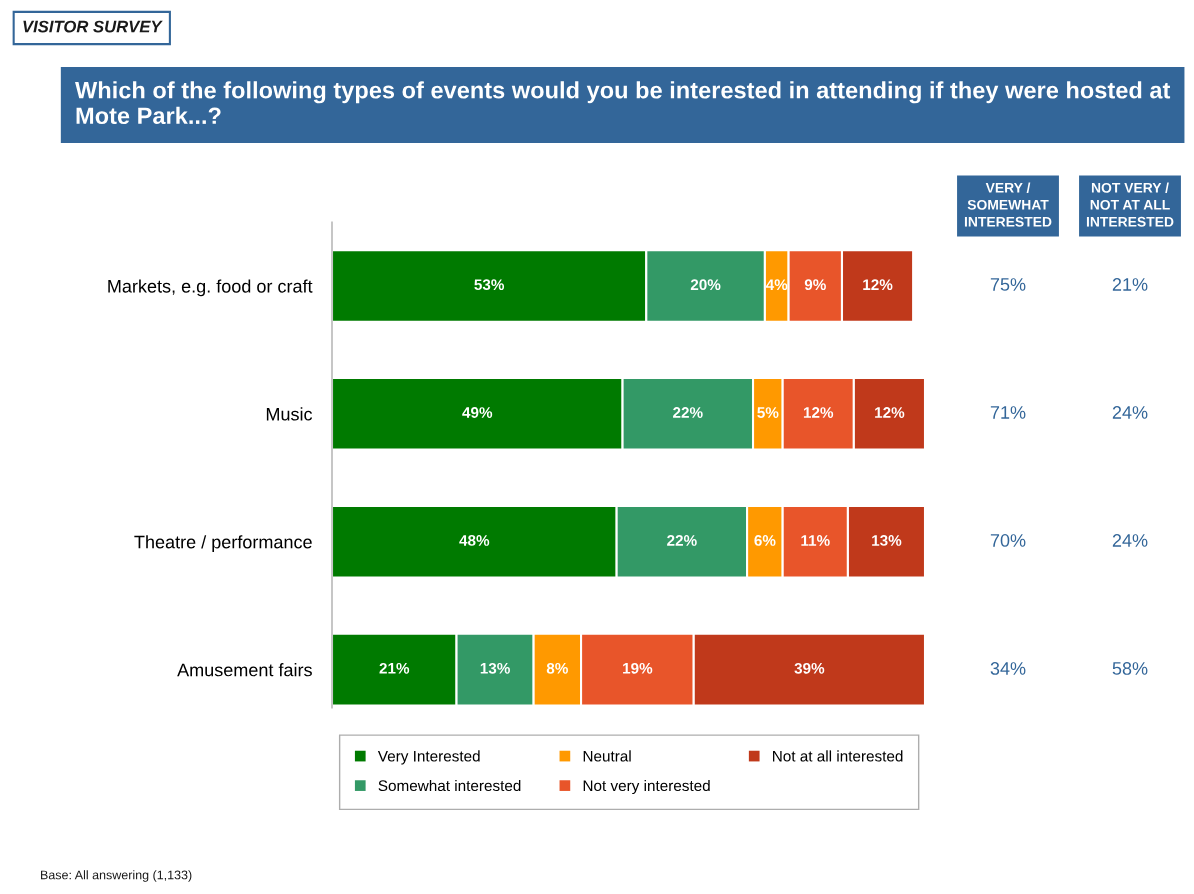 The height and width of the screenshot is (894, 1194). I want to click on data-label: 5%, so click(768, 412).